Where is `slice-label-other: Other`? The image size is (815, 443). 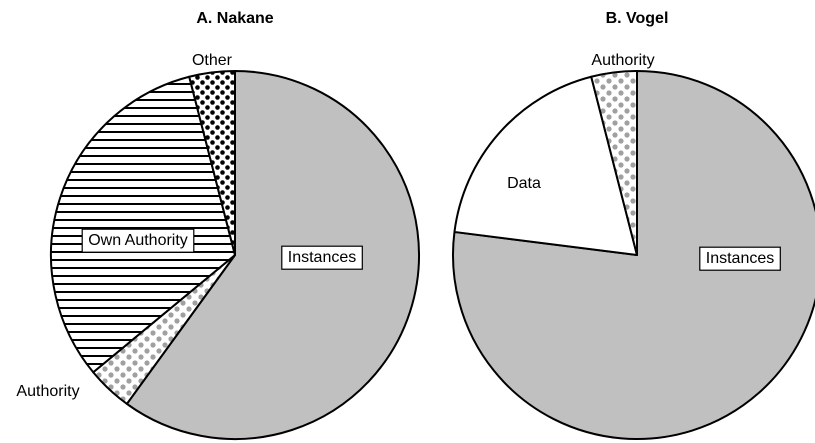 slice-label-other: Other is located at coordinates (212, 60).